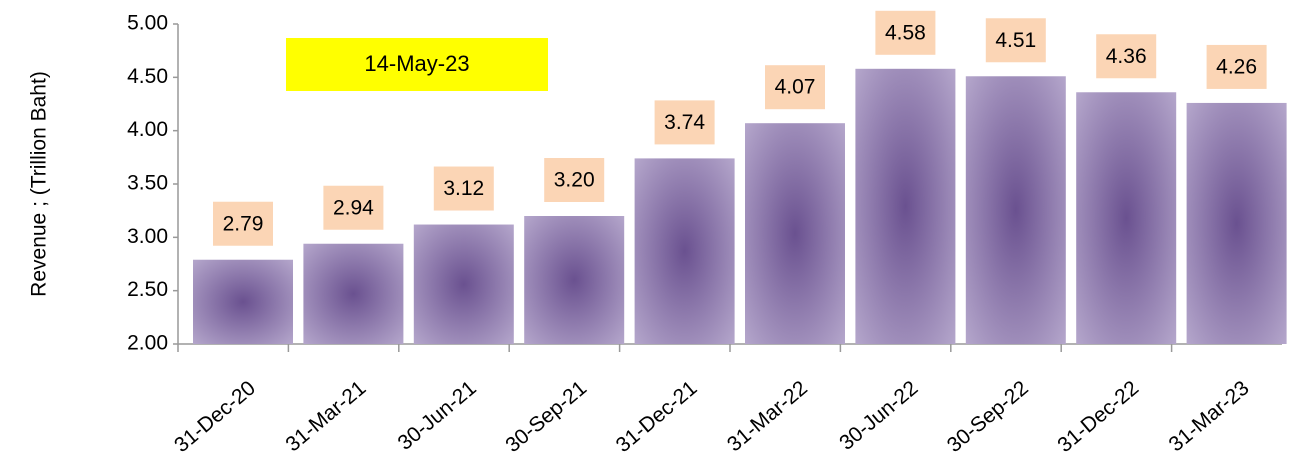 The image size is (1291, 474). I want to click on value-label: 3.20, so click(574, 180).